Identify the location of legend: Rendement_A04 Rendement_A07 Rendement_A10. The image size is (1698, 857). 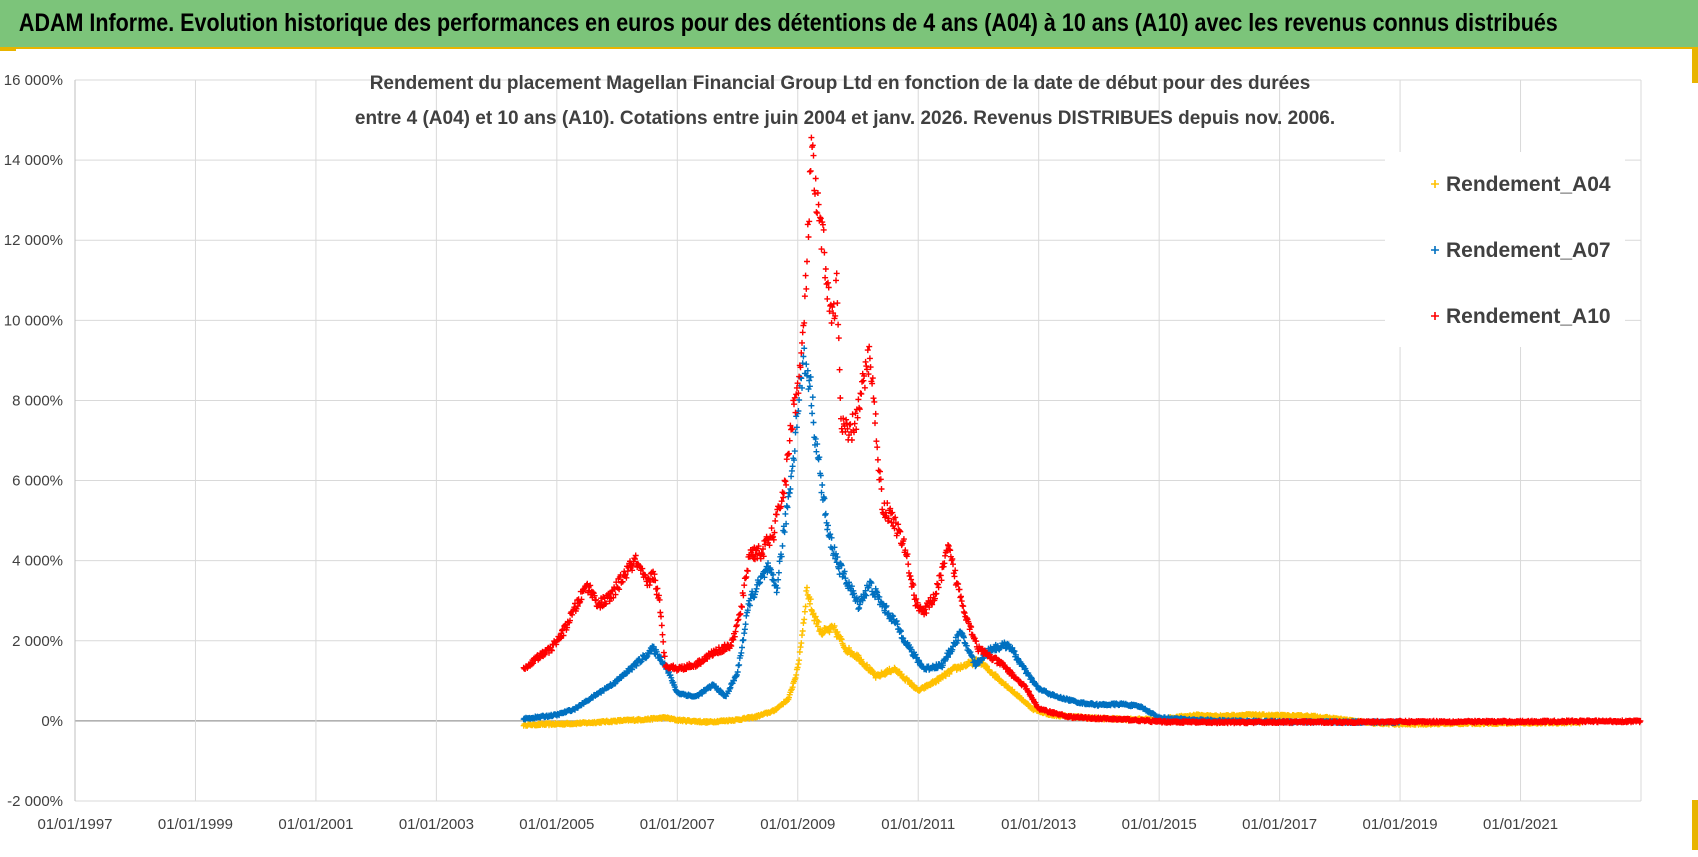
(1505, 249).